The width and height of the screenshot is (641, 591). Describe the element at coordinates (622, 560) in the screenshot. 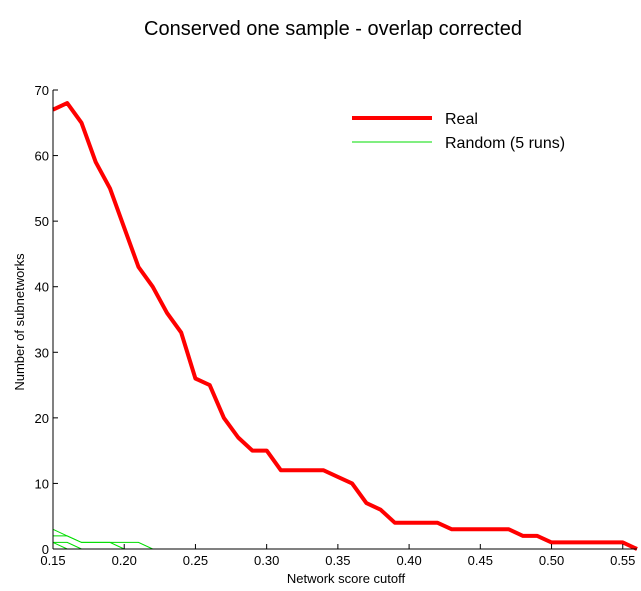

I see `x-tick-label: 0.55` at that location.